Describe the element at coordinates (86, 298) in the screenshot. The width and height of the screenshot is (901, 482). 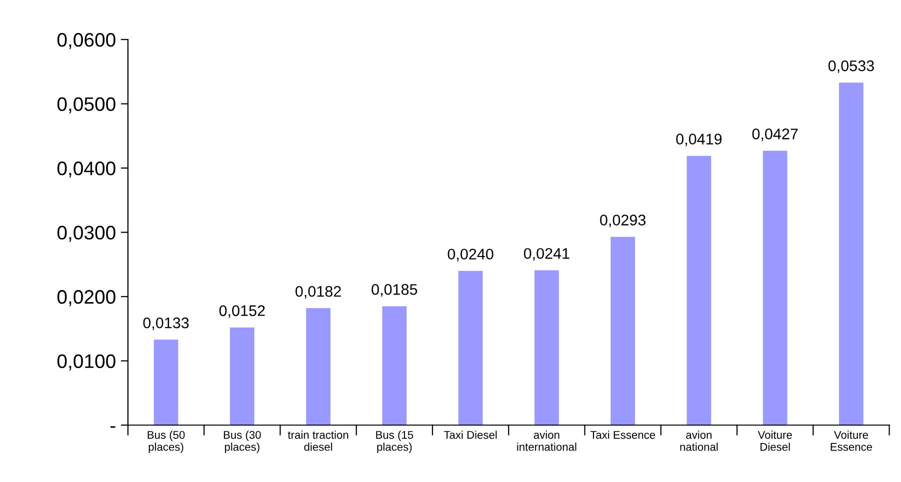
I see `y-tick-label: 0,0200` at that location.